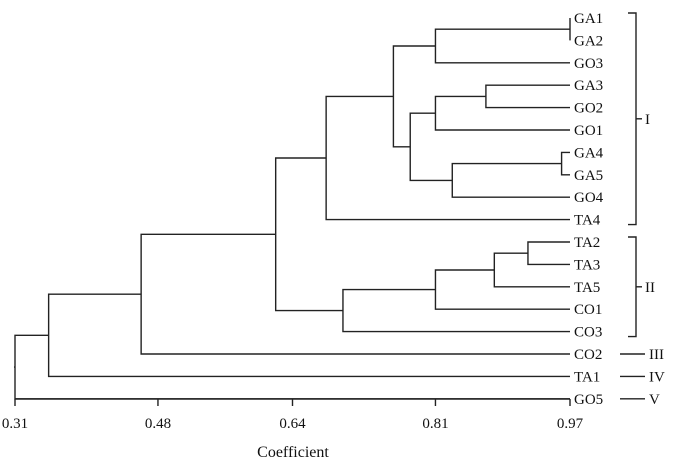 The image size is (679, 468). Describe the element at coordinates (656, 355) in the screenshot. I see `cluster-label-iii: III` at that location.